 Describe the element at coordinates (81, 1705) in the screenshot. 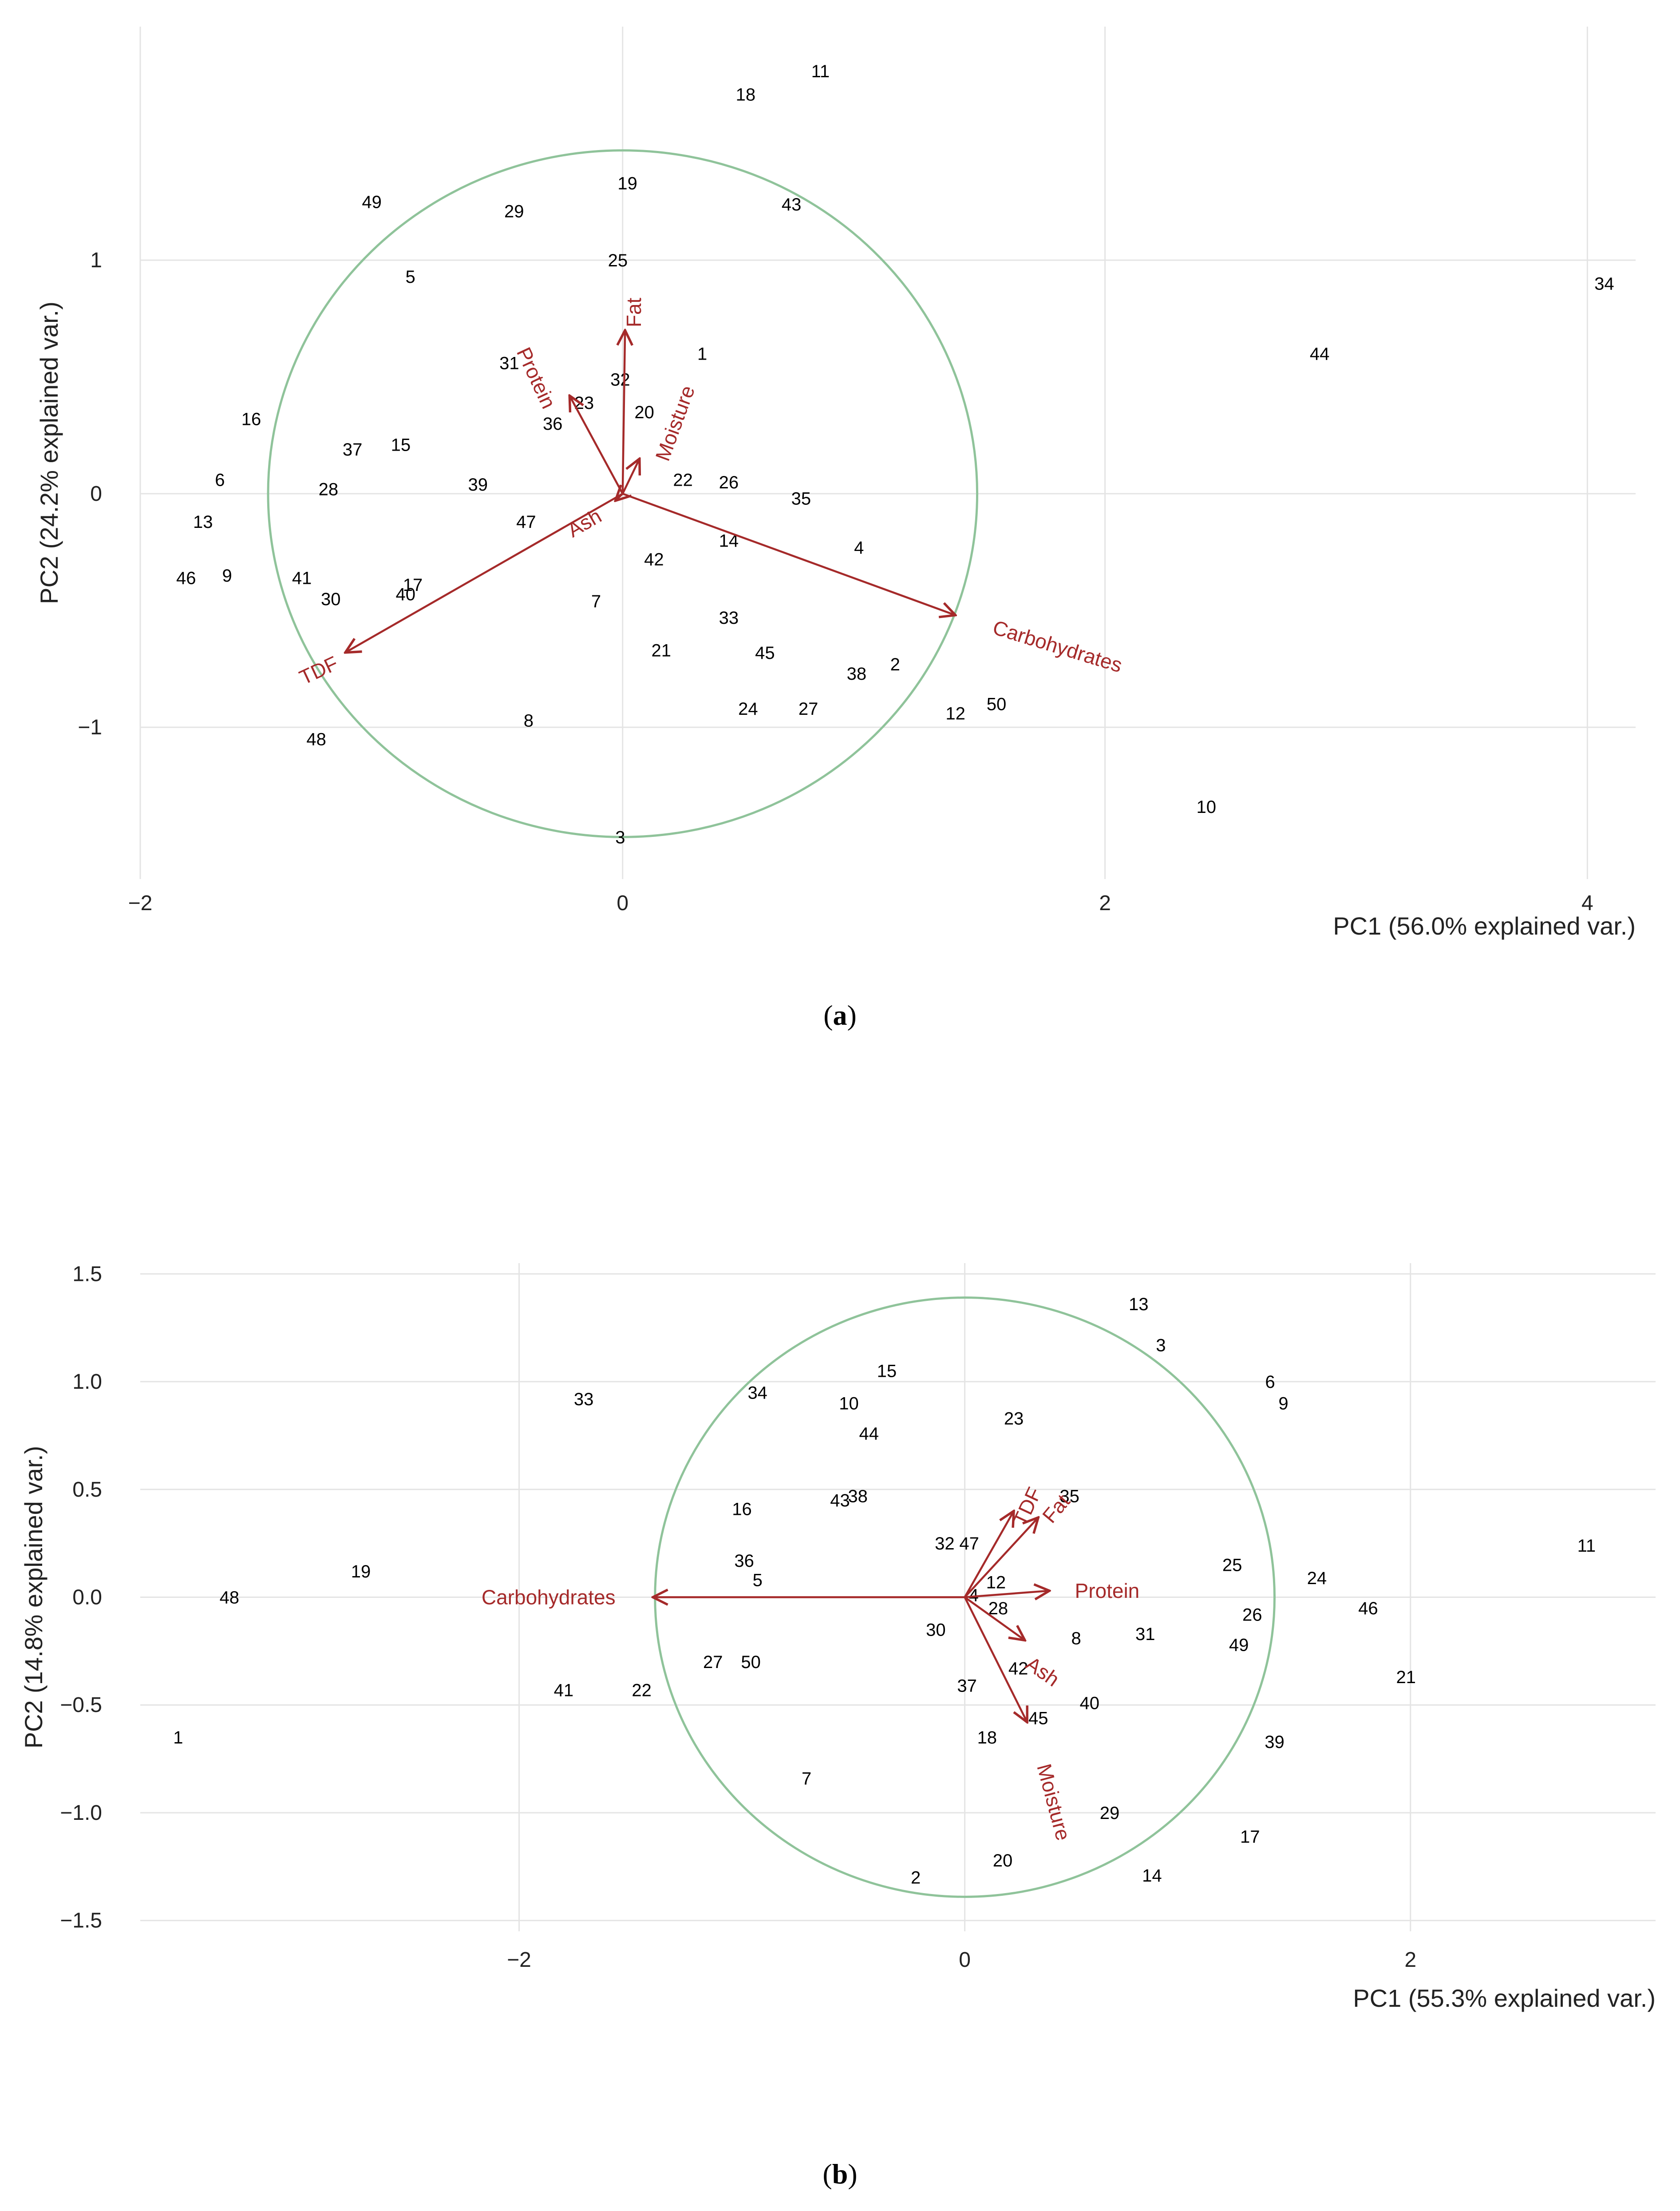

I see `panel-b-y-tick-label: −0.5` at that location.